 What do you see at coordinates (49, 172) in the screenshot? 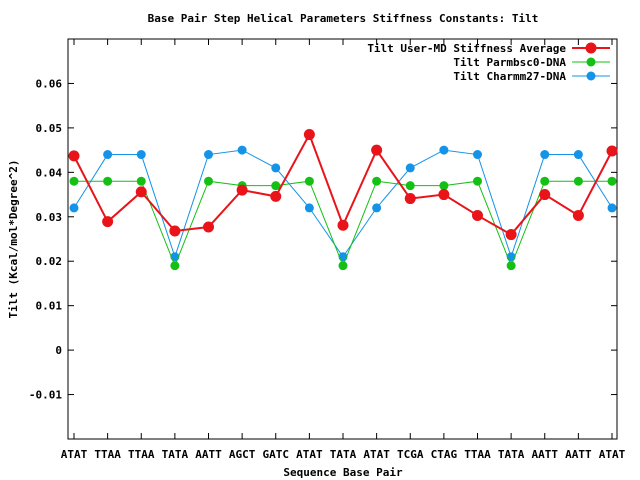
I see `y-tick-label: 0.04` at bounding box center [49, 172].